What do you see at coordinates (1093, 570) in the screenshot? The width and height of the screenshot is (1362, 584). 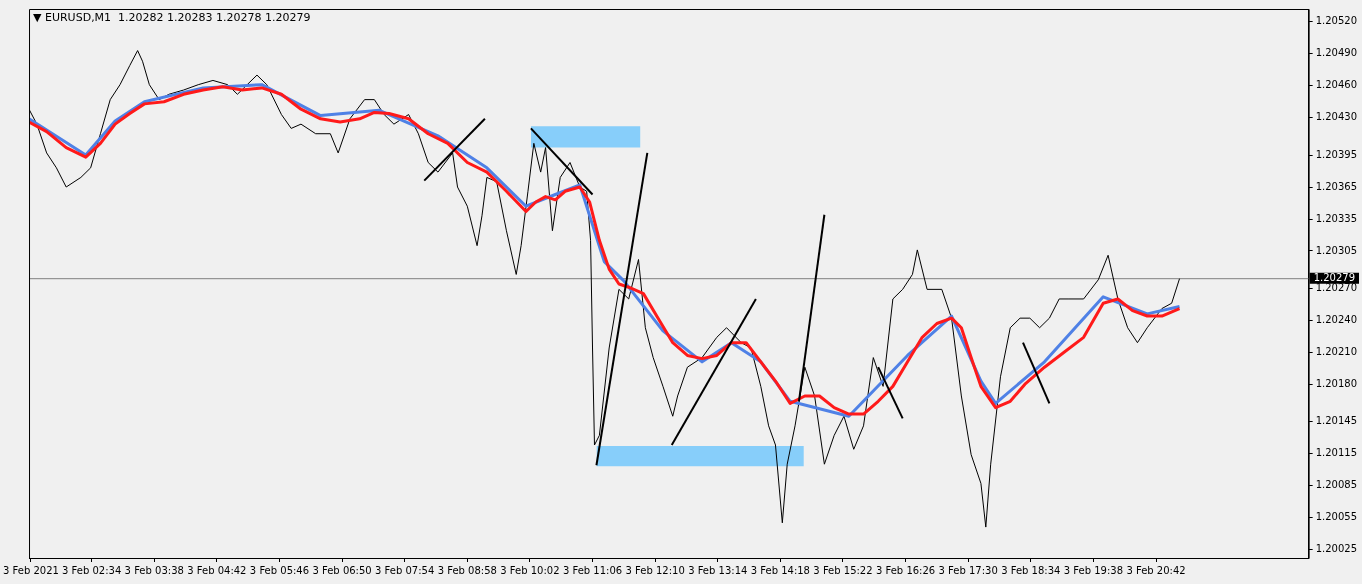 I see `x-tick-label: 3 Feb 19:38` at bounding box center [1093, 570].